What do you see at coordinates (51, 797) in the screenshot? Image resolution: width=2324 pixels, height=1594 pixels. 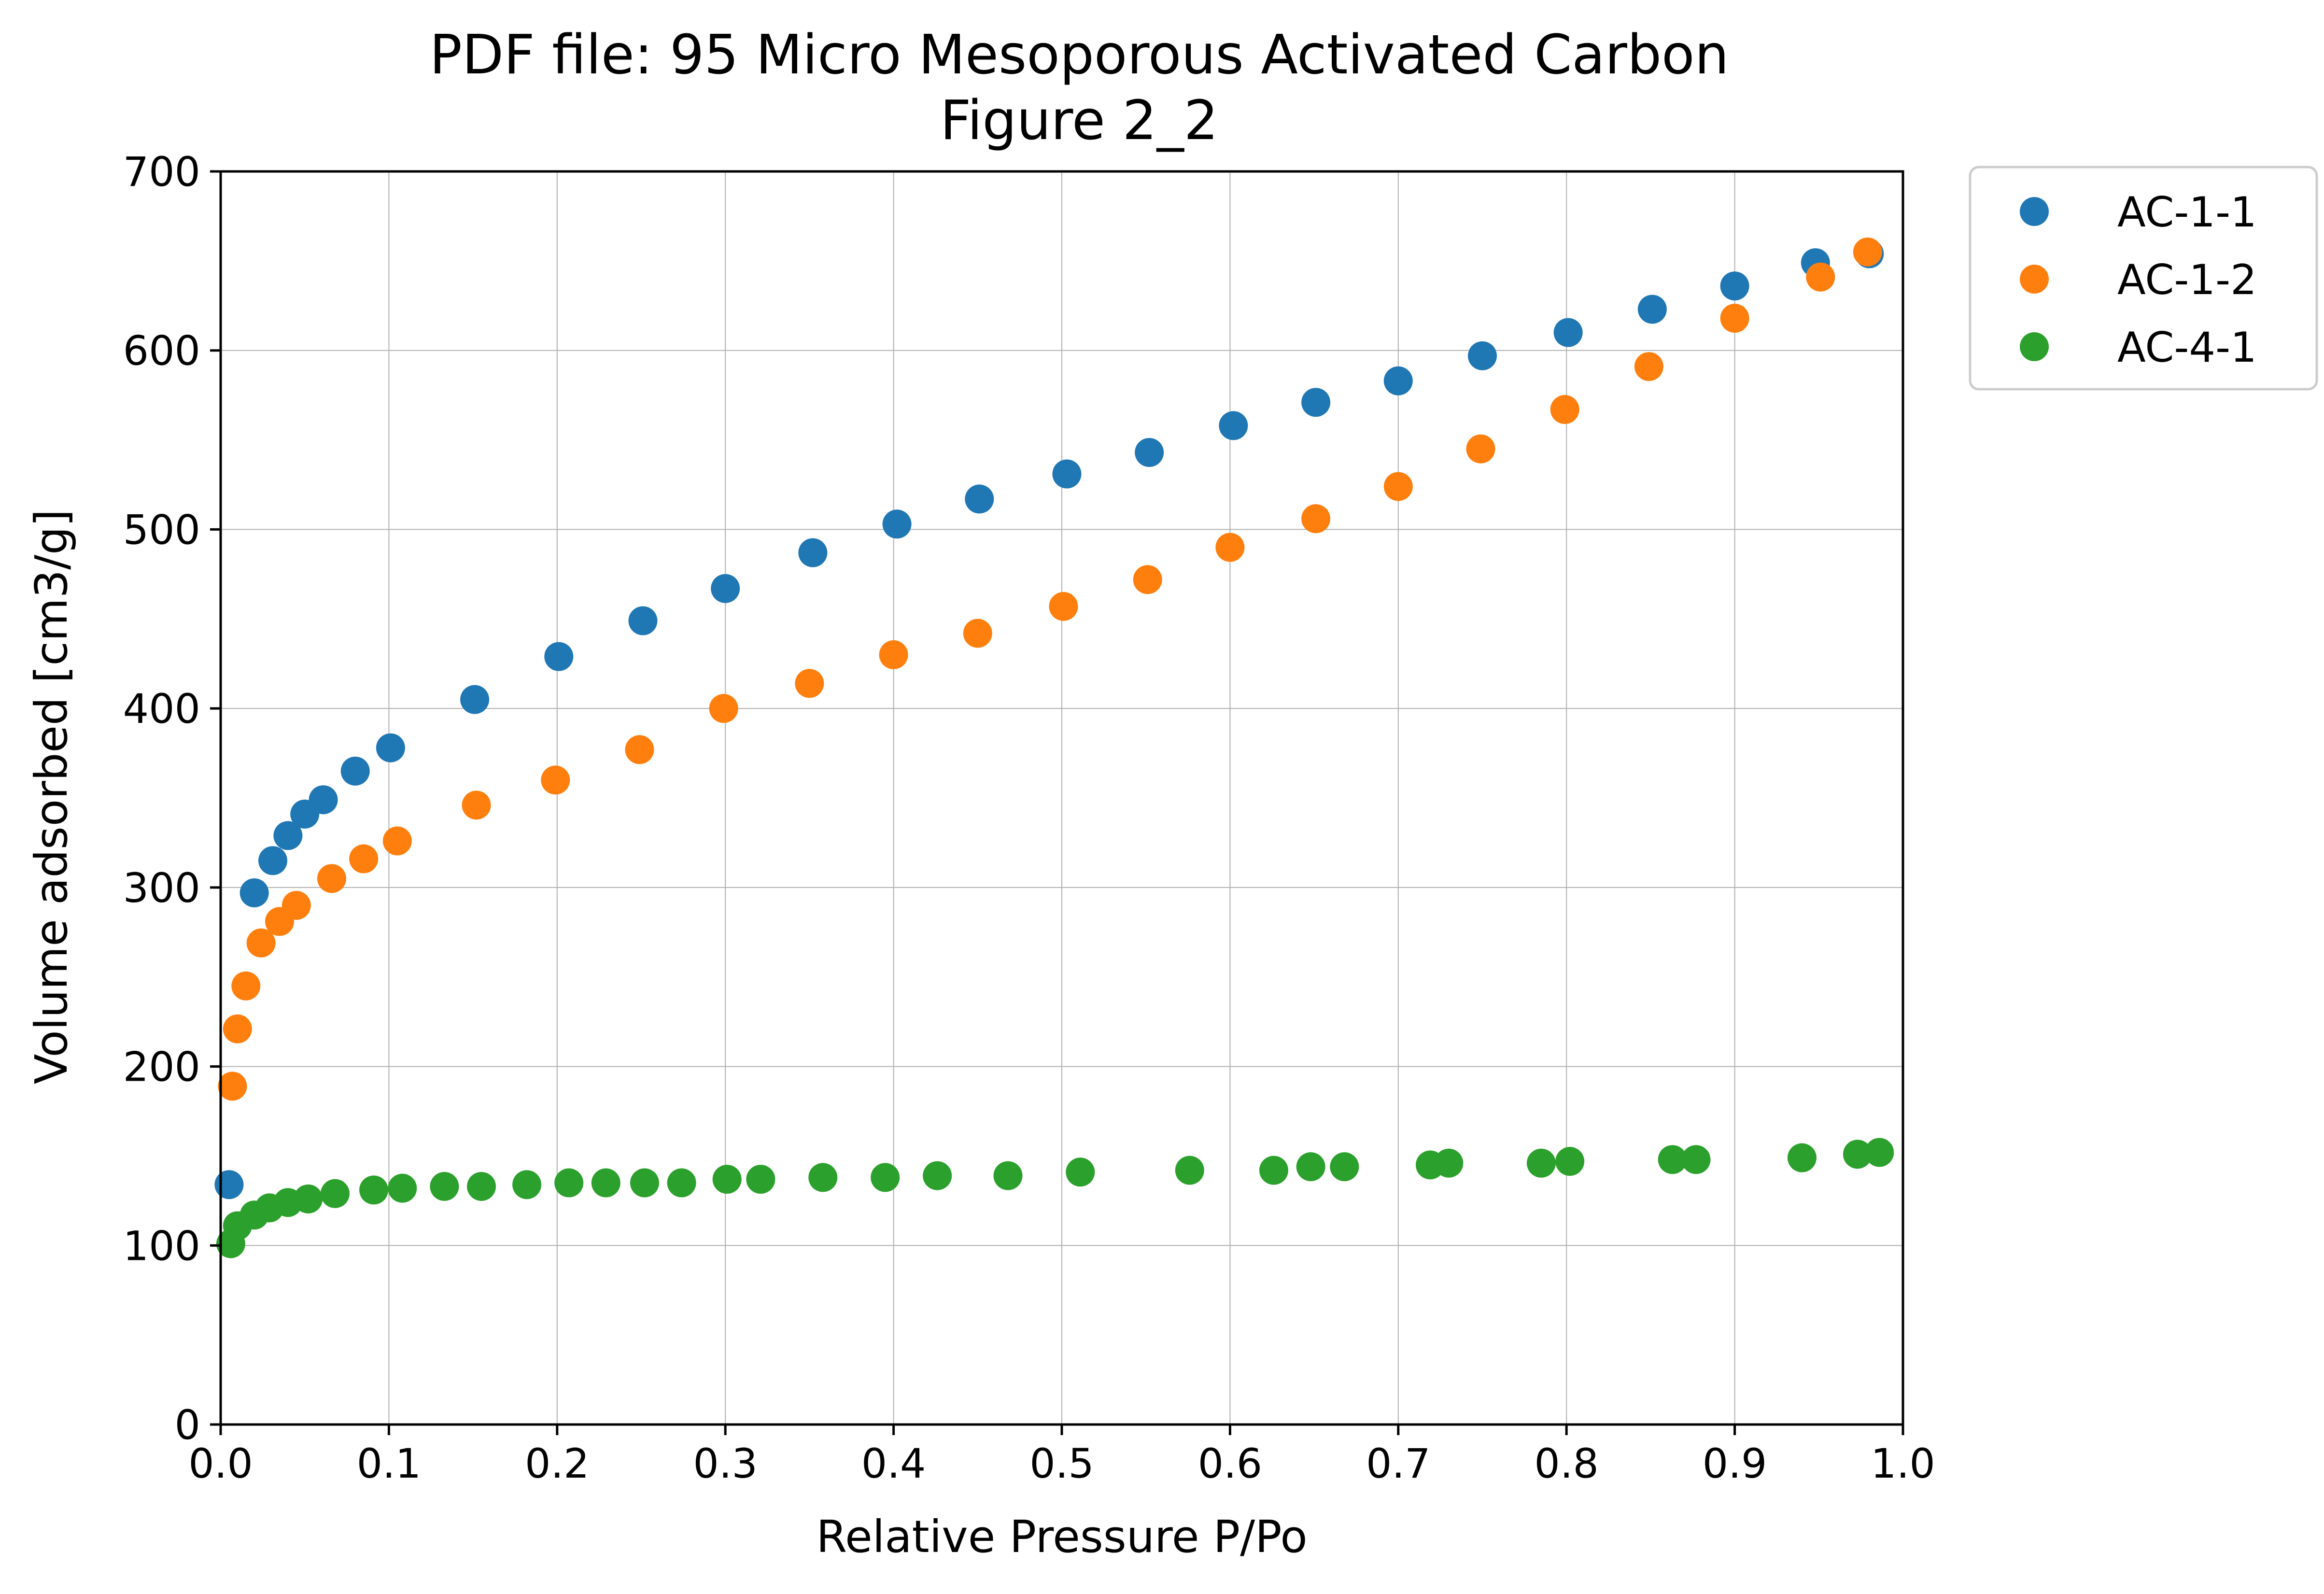 I see `y-axis-label: Volume adsorbed [cm3/g]` at bounding box center [51, 797].